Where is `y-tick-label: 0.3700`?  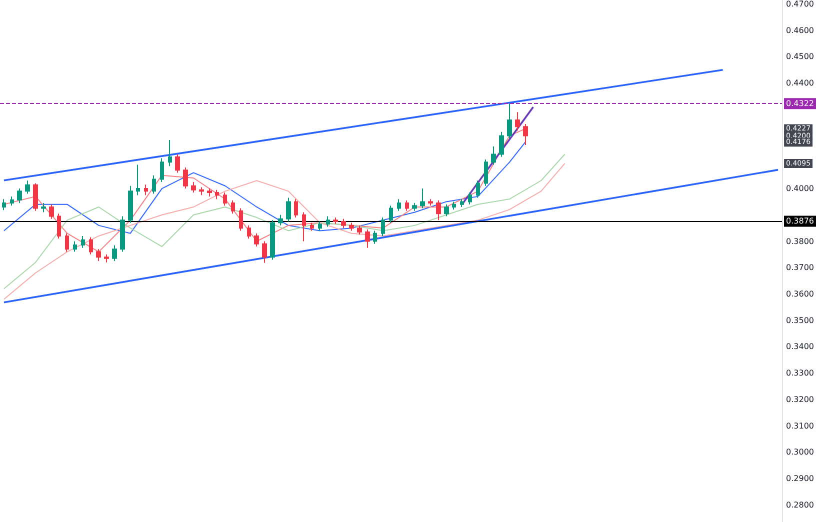
y-tick-label: 0.3700 is located at coordinates (800, 267).